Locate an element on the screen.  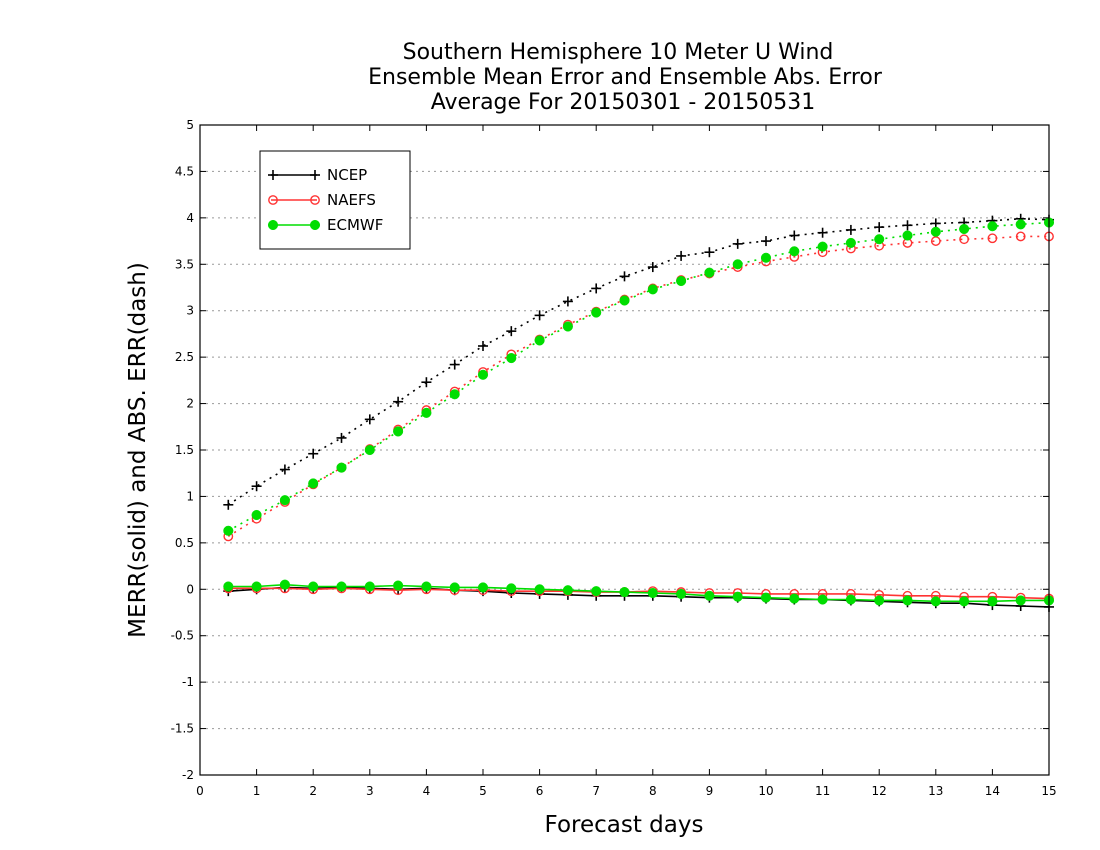
legend-ecmwf-label: ECMWF is located at coordinates (355, 225).